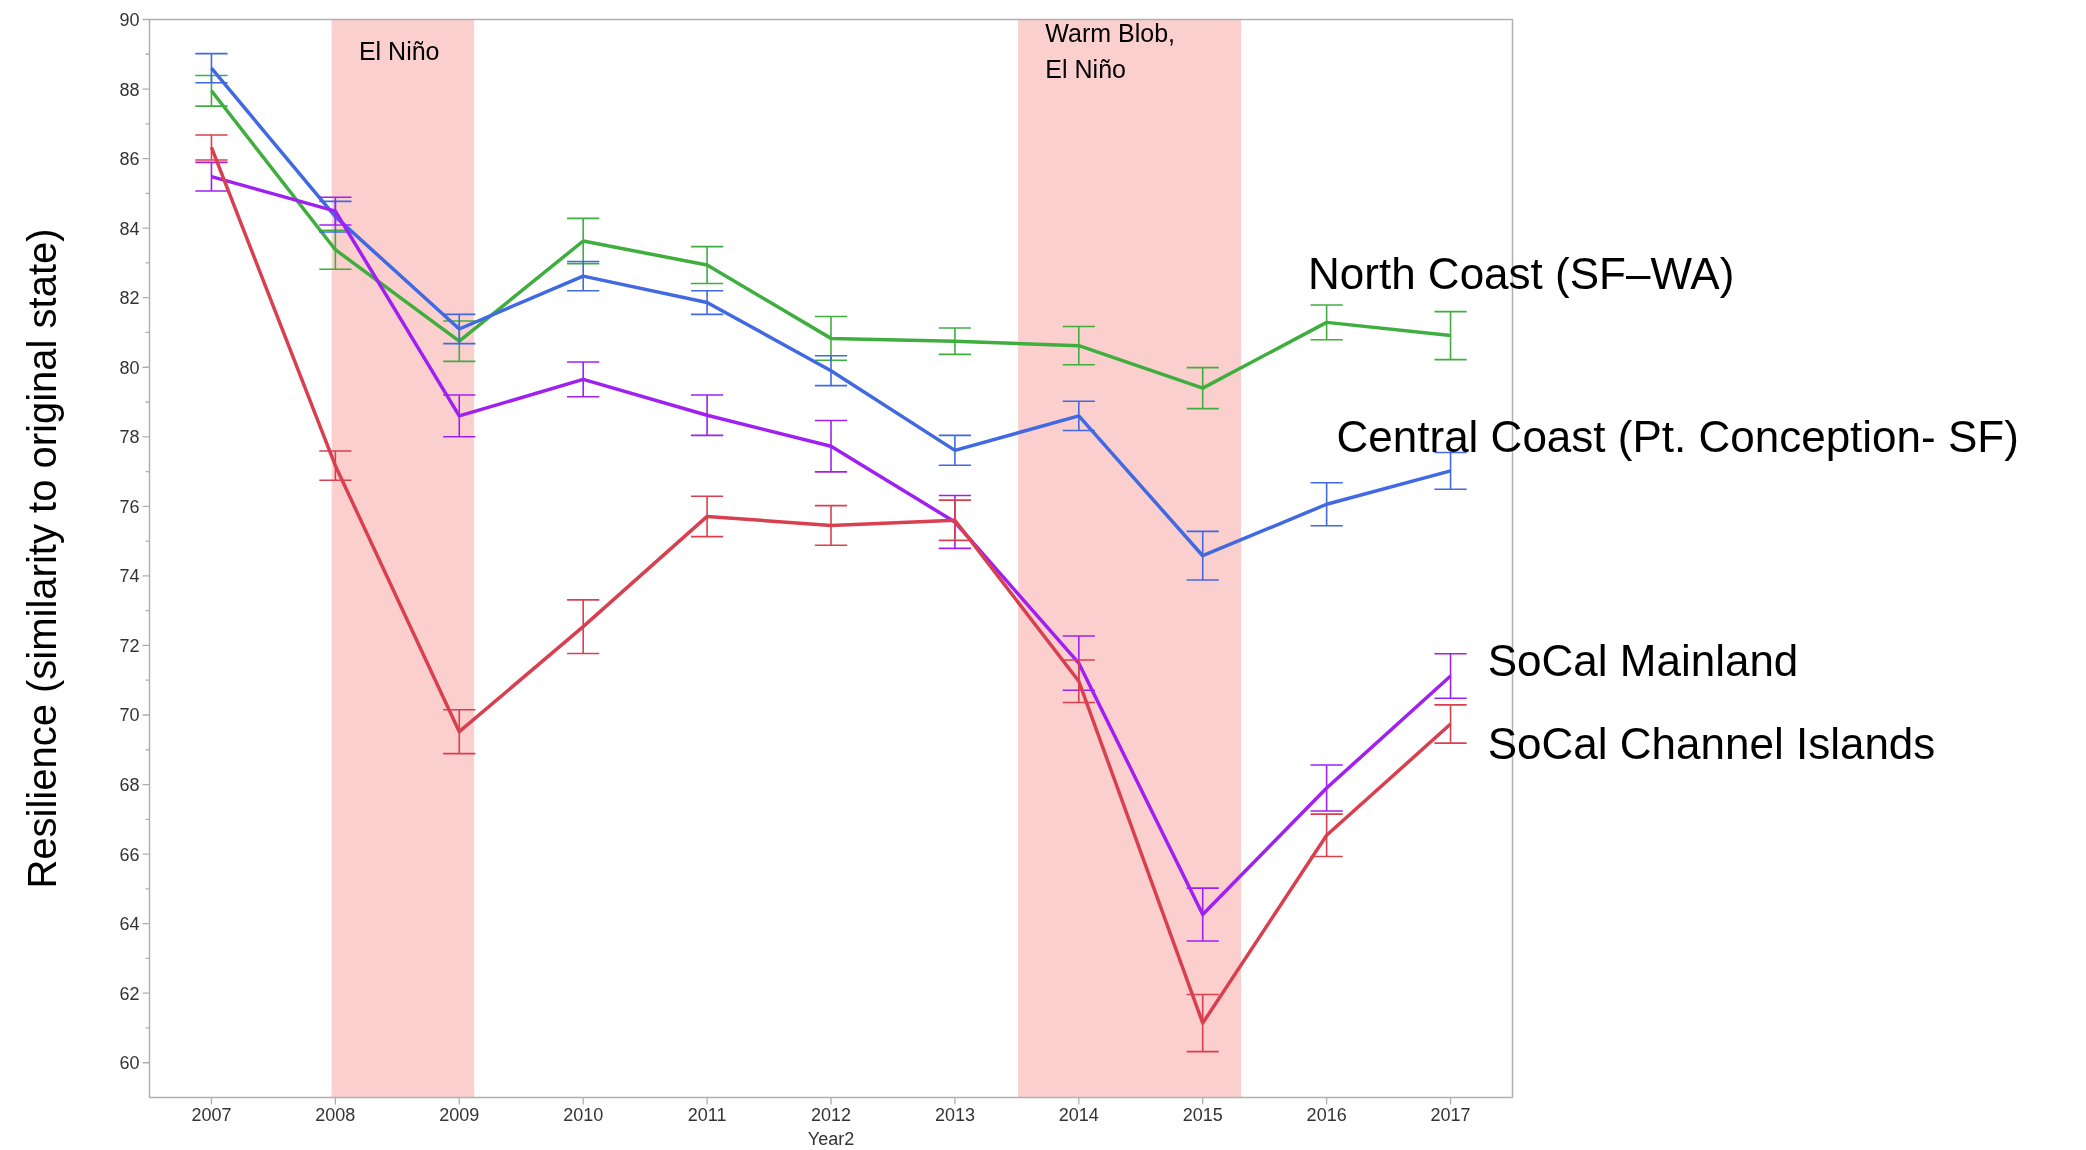 Image resolution: width=2086 pixels, height=1150 pixels. Describe the element at coordinates (459, 1114) in the screenshot. I see `x-tick-label: 2009` at that location.